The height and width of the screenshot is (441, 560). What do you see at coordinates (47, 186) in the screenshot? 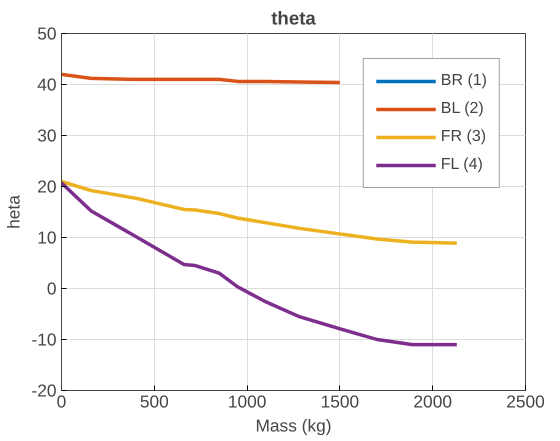
I see `y-tick-label: 20` at bounding box center [47, 186].